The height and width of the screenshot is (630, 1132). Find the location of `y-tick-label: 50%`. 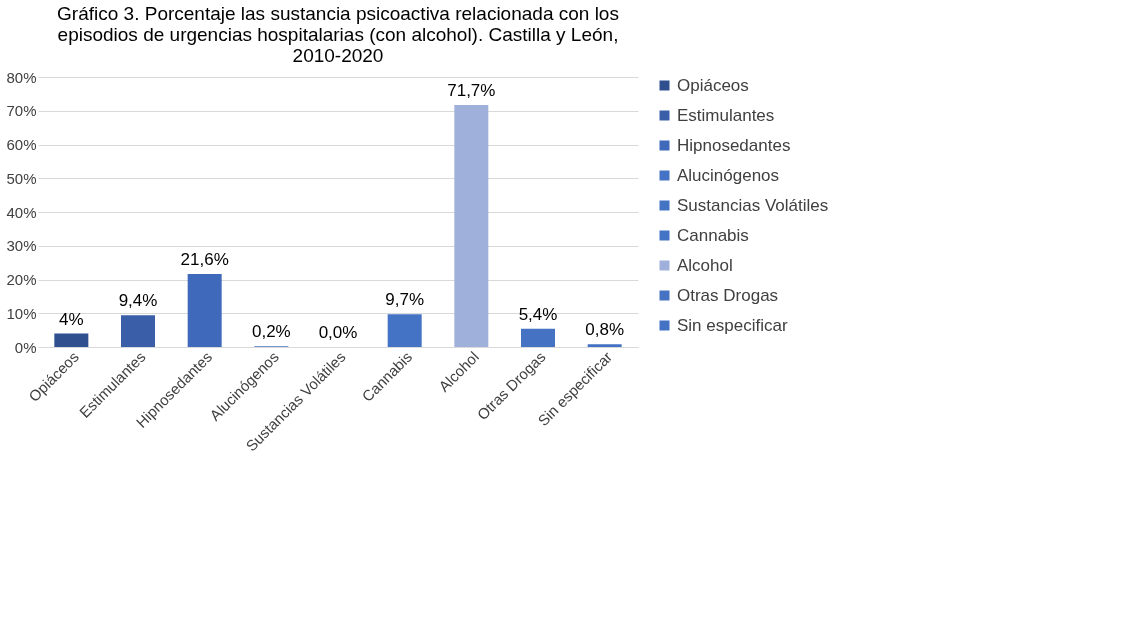

y-tick-label: 50% is located at coordinates (21, 178).